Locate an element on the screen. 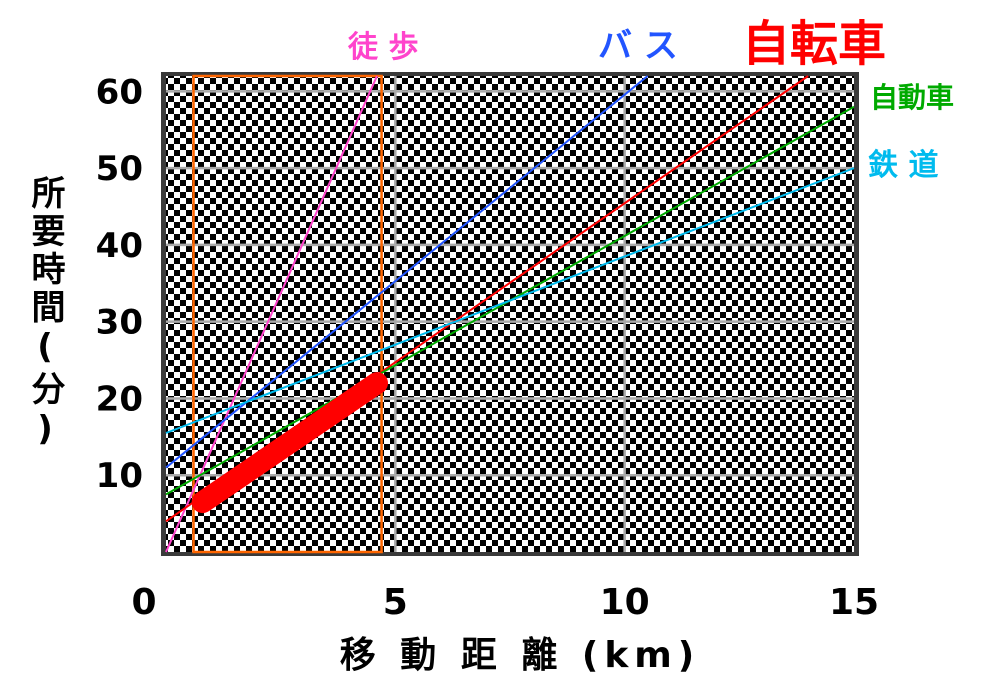 This screenshot has height=678, width=994. y-tick-label: 40 is located at coordinates (119, 246).